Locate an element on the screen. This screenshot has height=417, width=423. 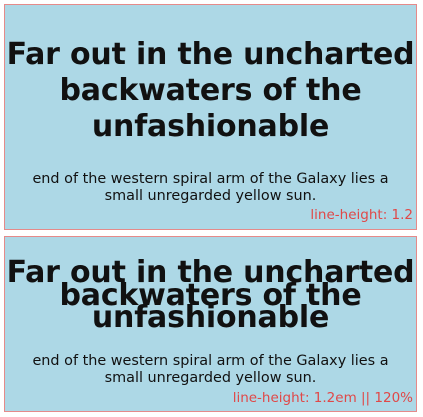
line-height-note: line-height: 1.2em || 120% is located at coordinates (322, 398).